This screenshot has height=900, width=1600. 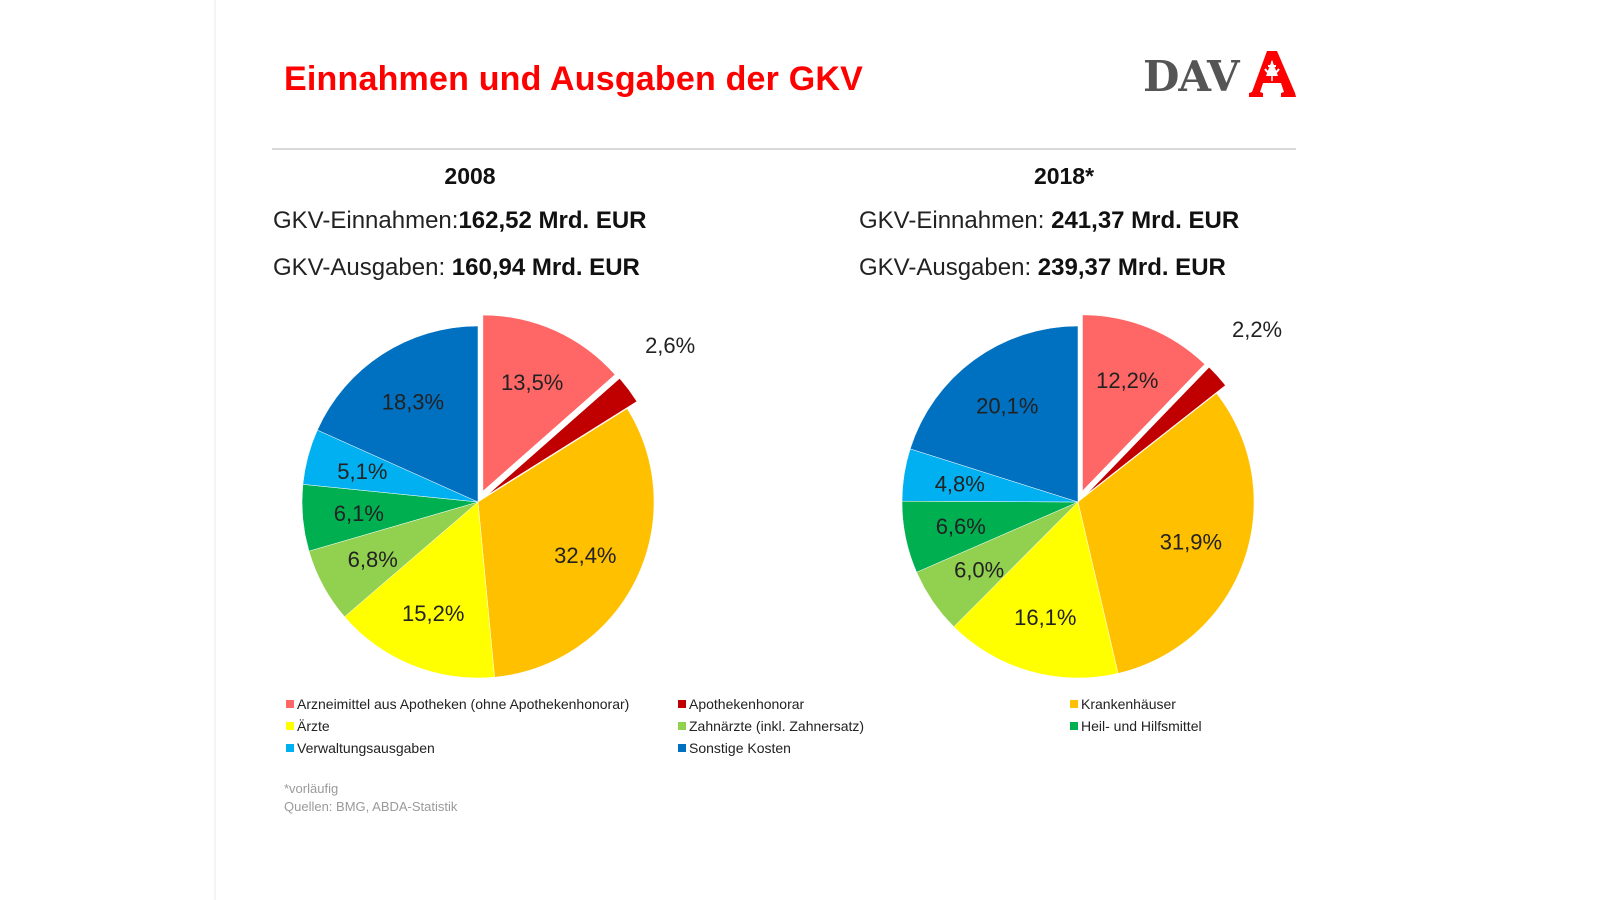 I want to click on legend-item: Sonstige Kosten, so click(x=734, y=748).